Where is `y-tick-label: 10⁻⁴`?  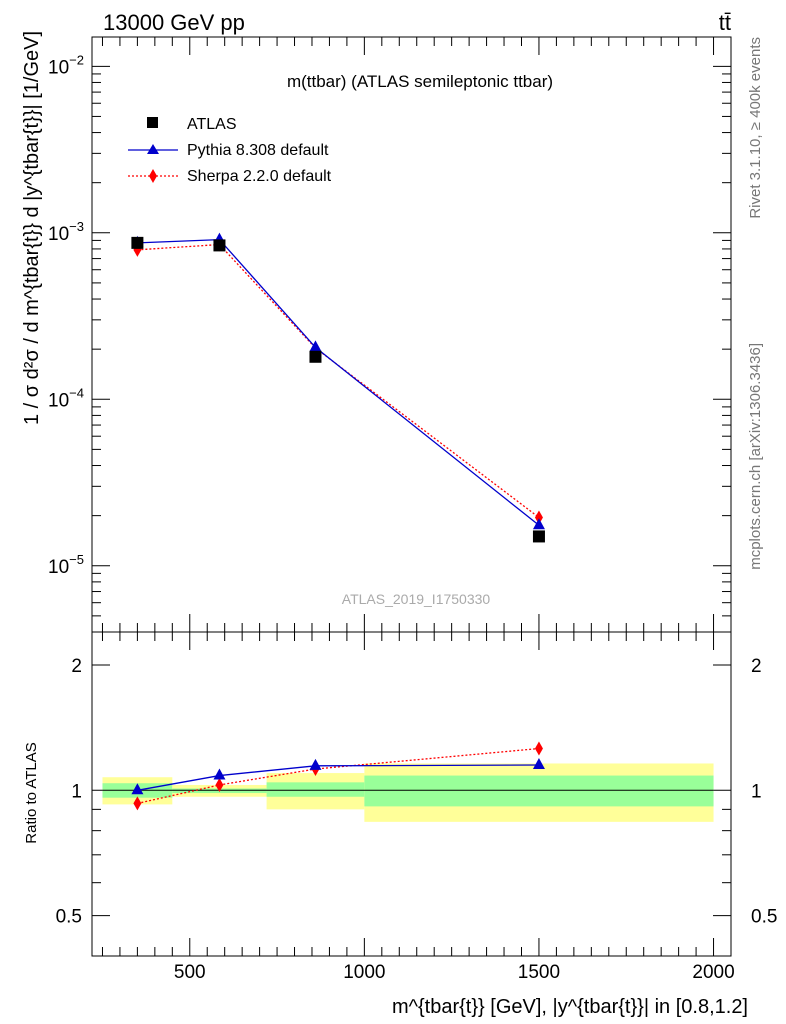
y-tick-label: 10⁻⁴ is located at coordinates (66, 398).